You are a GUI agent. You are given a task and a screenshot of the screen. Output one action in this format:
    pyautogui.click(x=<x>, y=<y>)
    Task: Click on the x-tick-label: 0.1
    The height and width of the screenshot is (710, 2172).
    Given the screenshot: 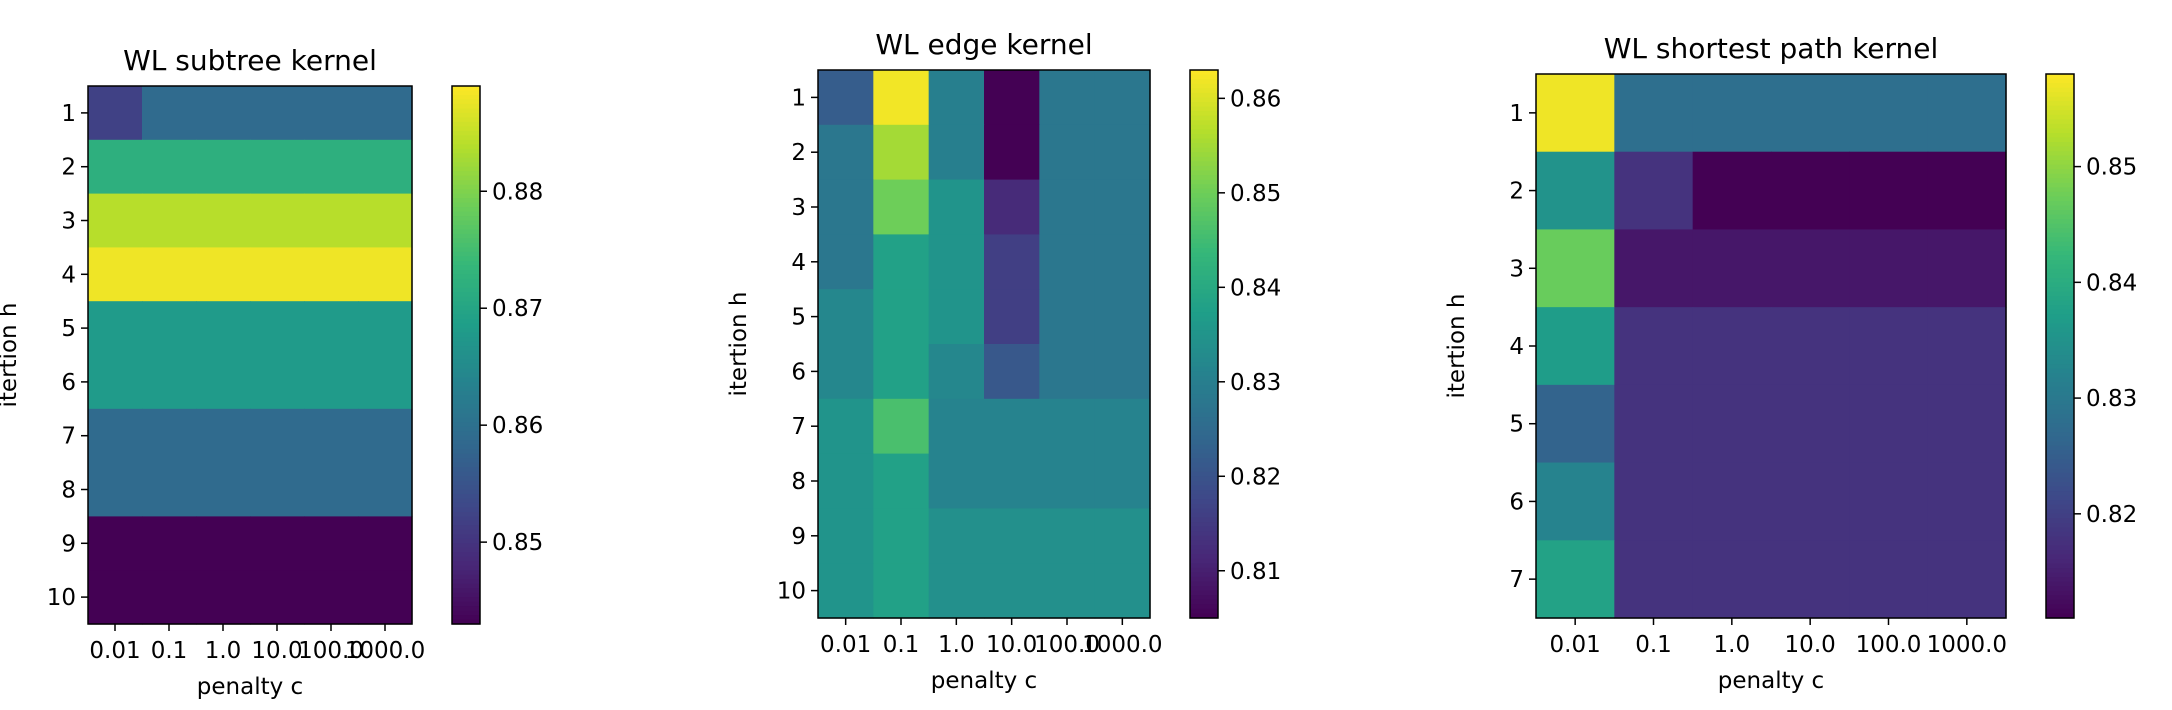 What is the action you would take?
    pyautogui.click(x=901, y=645)
    